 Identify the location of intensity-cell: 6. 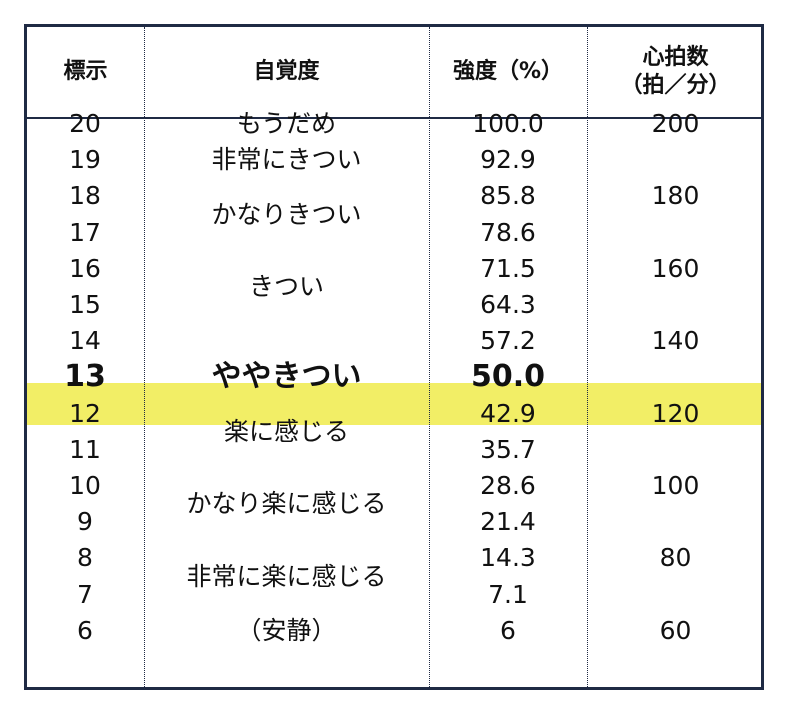
(508, 630).